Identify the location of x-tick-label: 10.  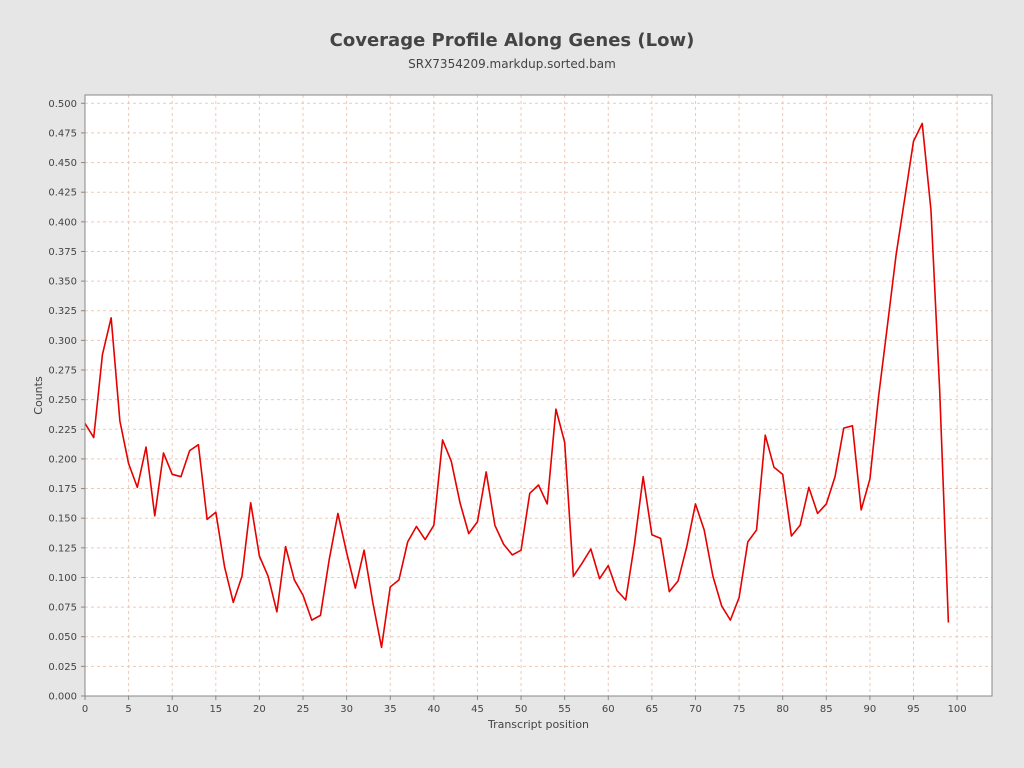
(172, 709).